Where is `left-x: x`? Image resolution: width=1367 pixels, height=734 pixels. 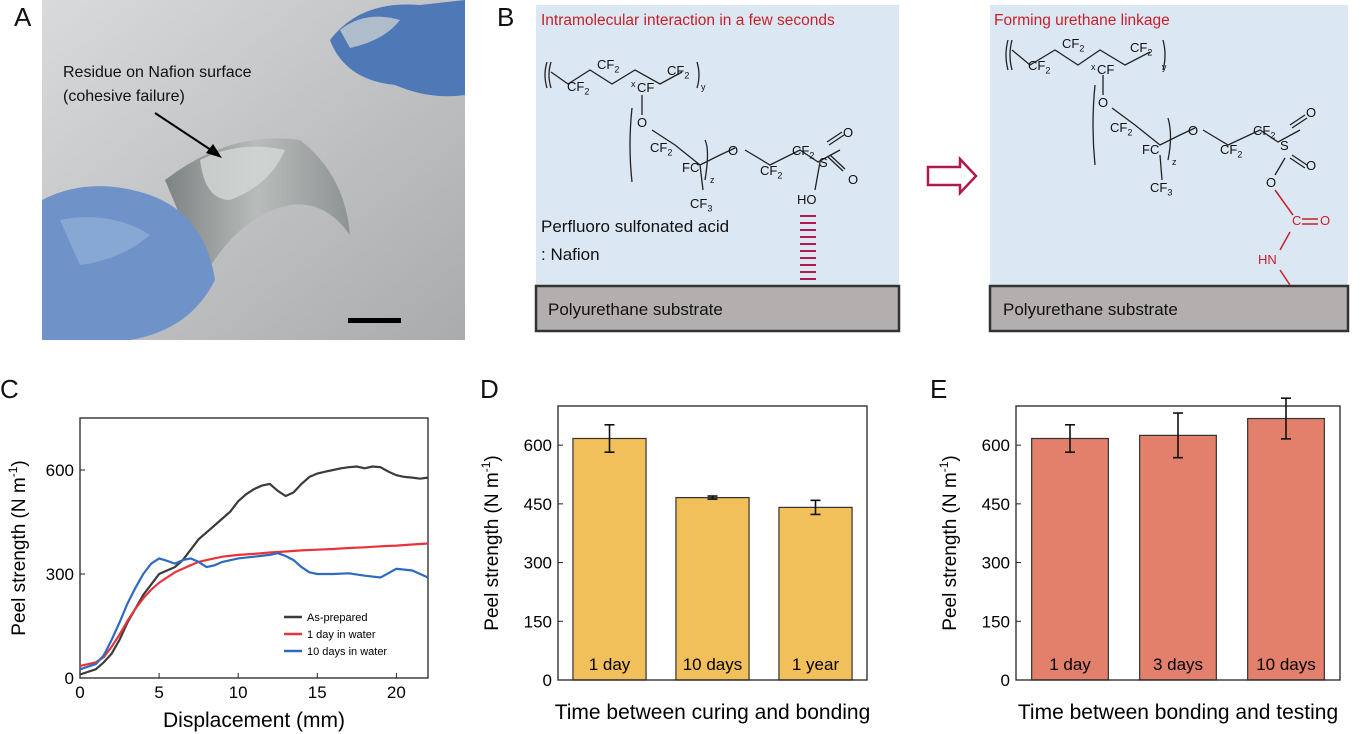 left-x: x is located at coordinates (633, 84).